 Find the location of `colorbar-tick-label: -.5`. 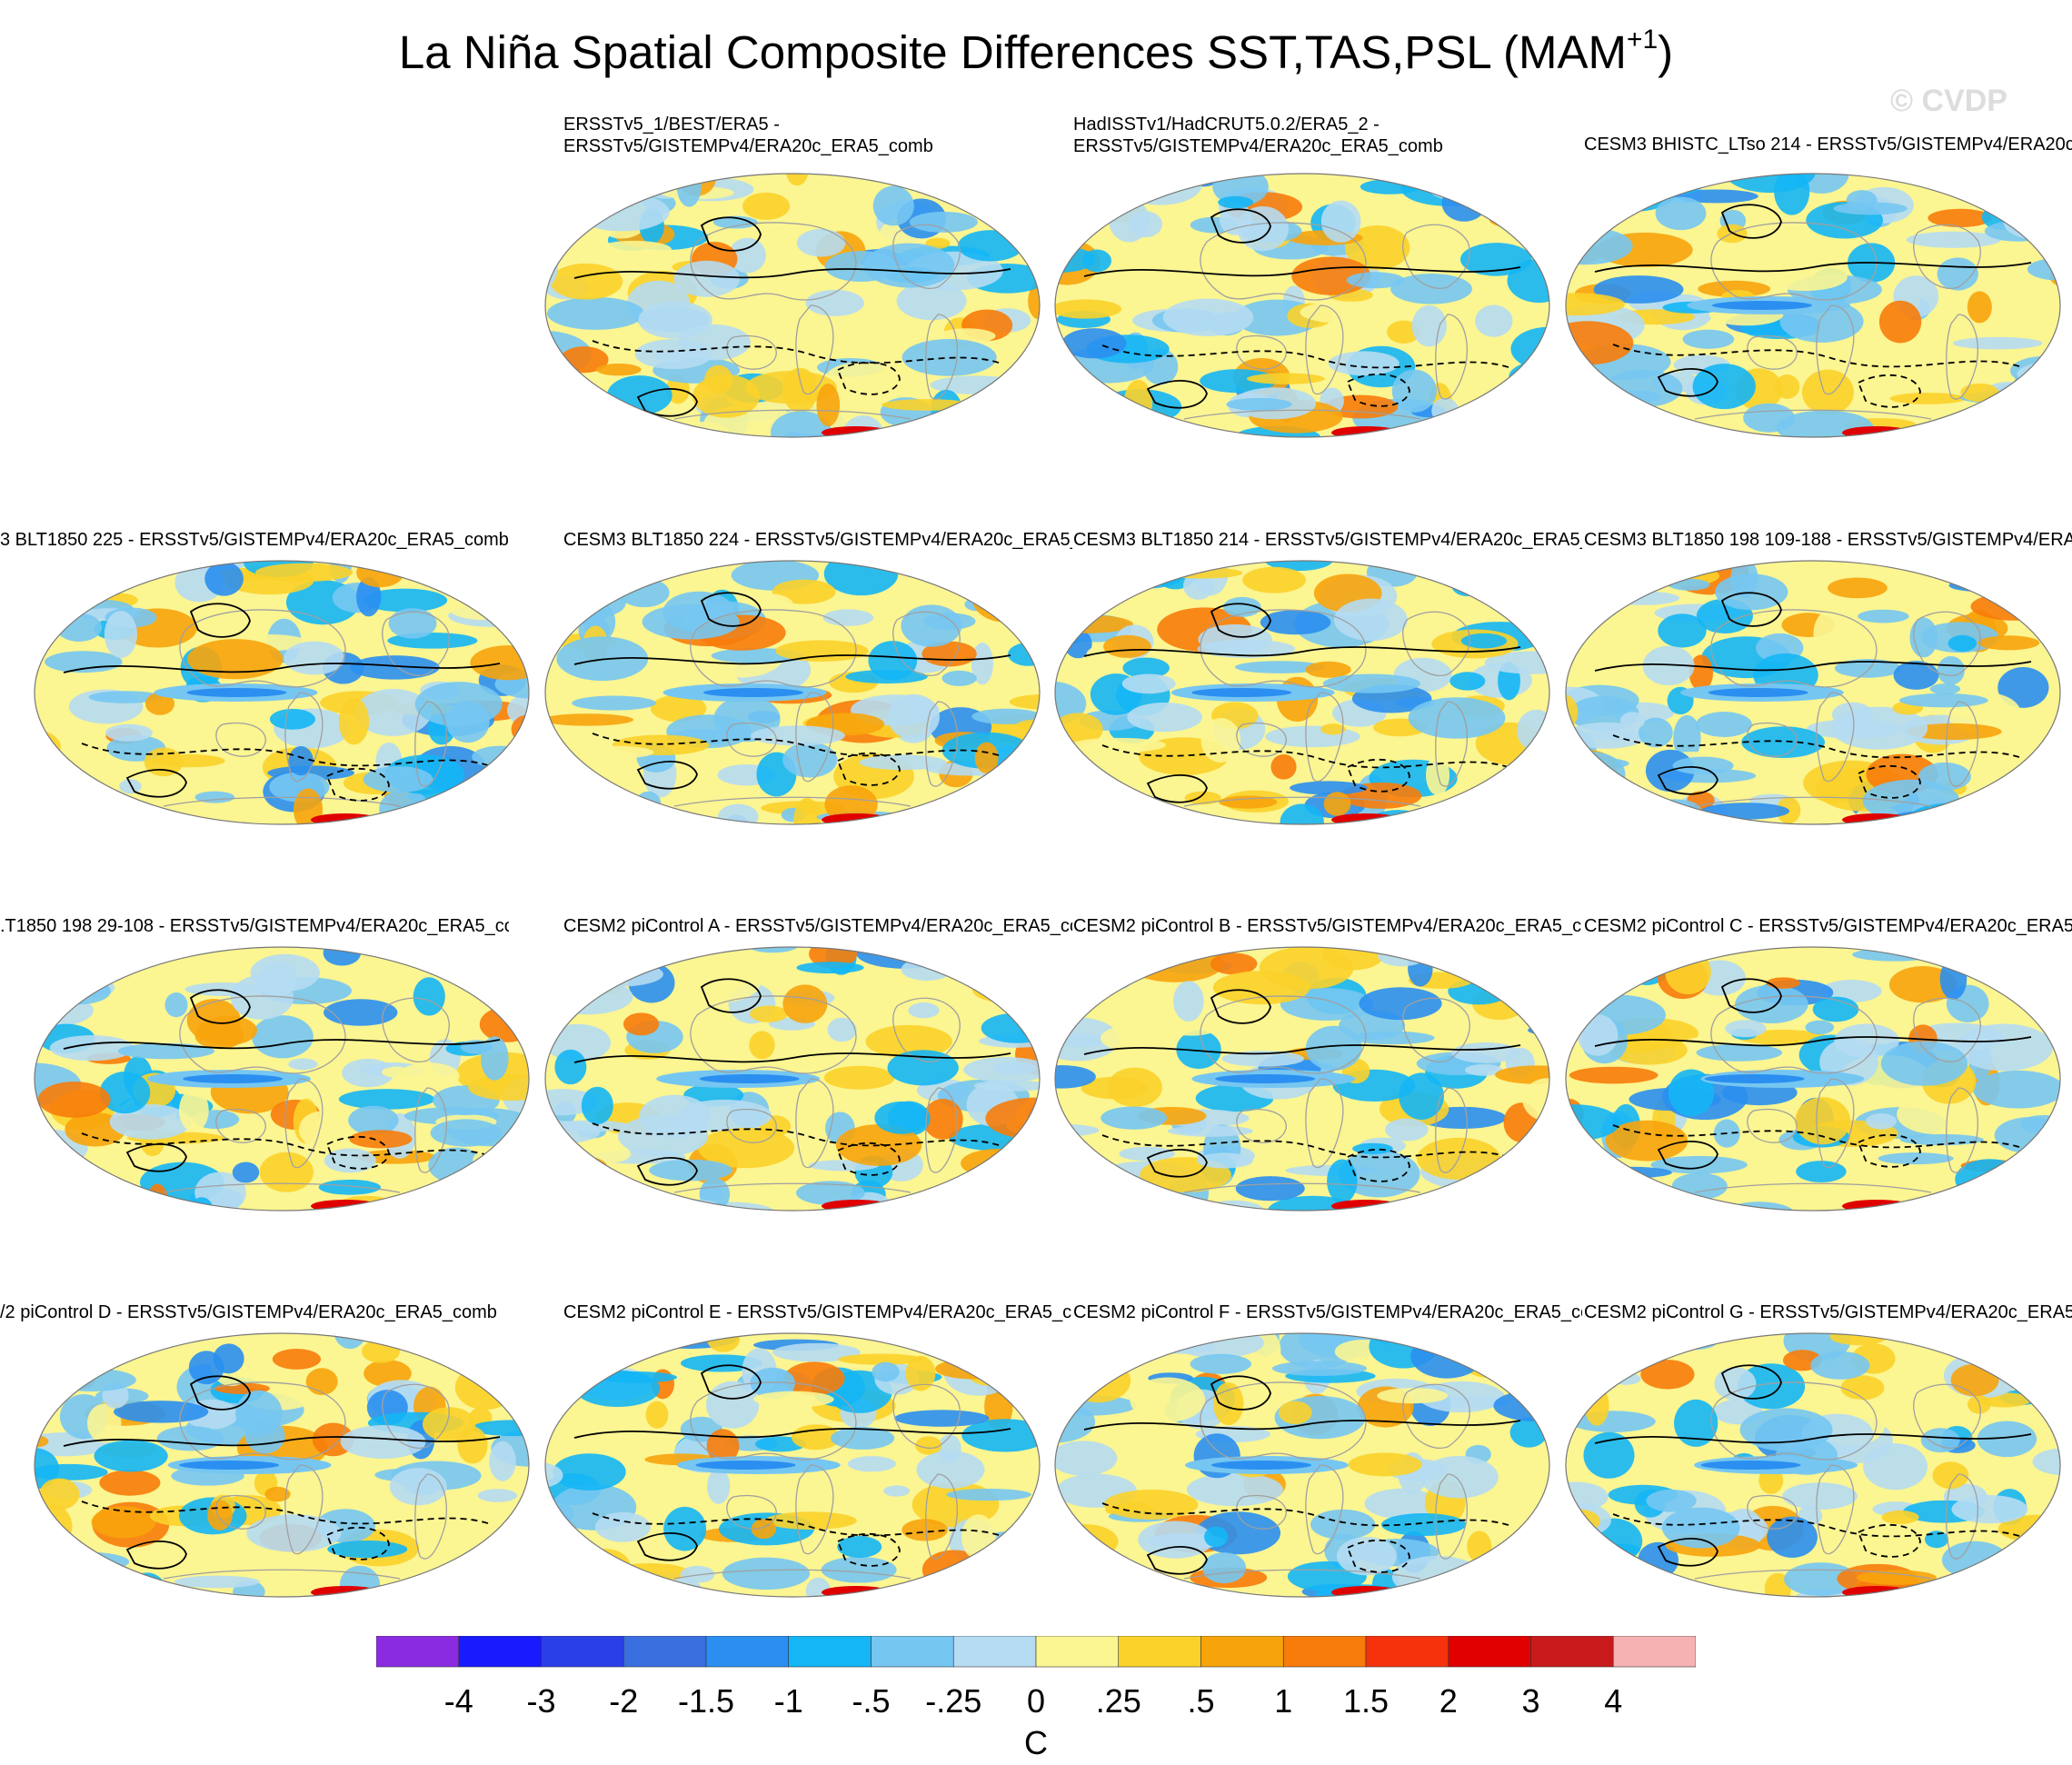

colorbar-tick-label: -.5 is located at coordinates (871, 1701).